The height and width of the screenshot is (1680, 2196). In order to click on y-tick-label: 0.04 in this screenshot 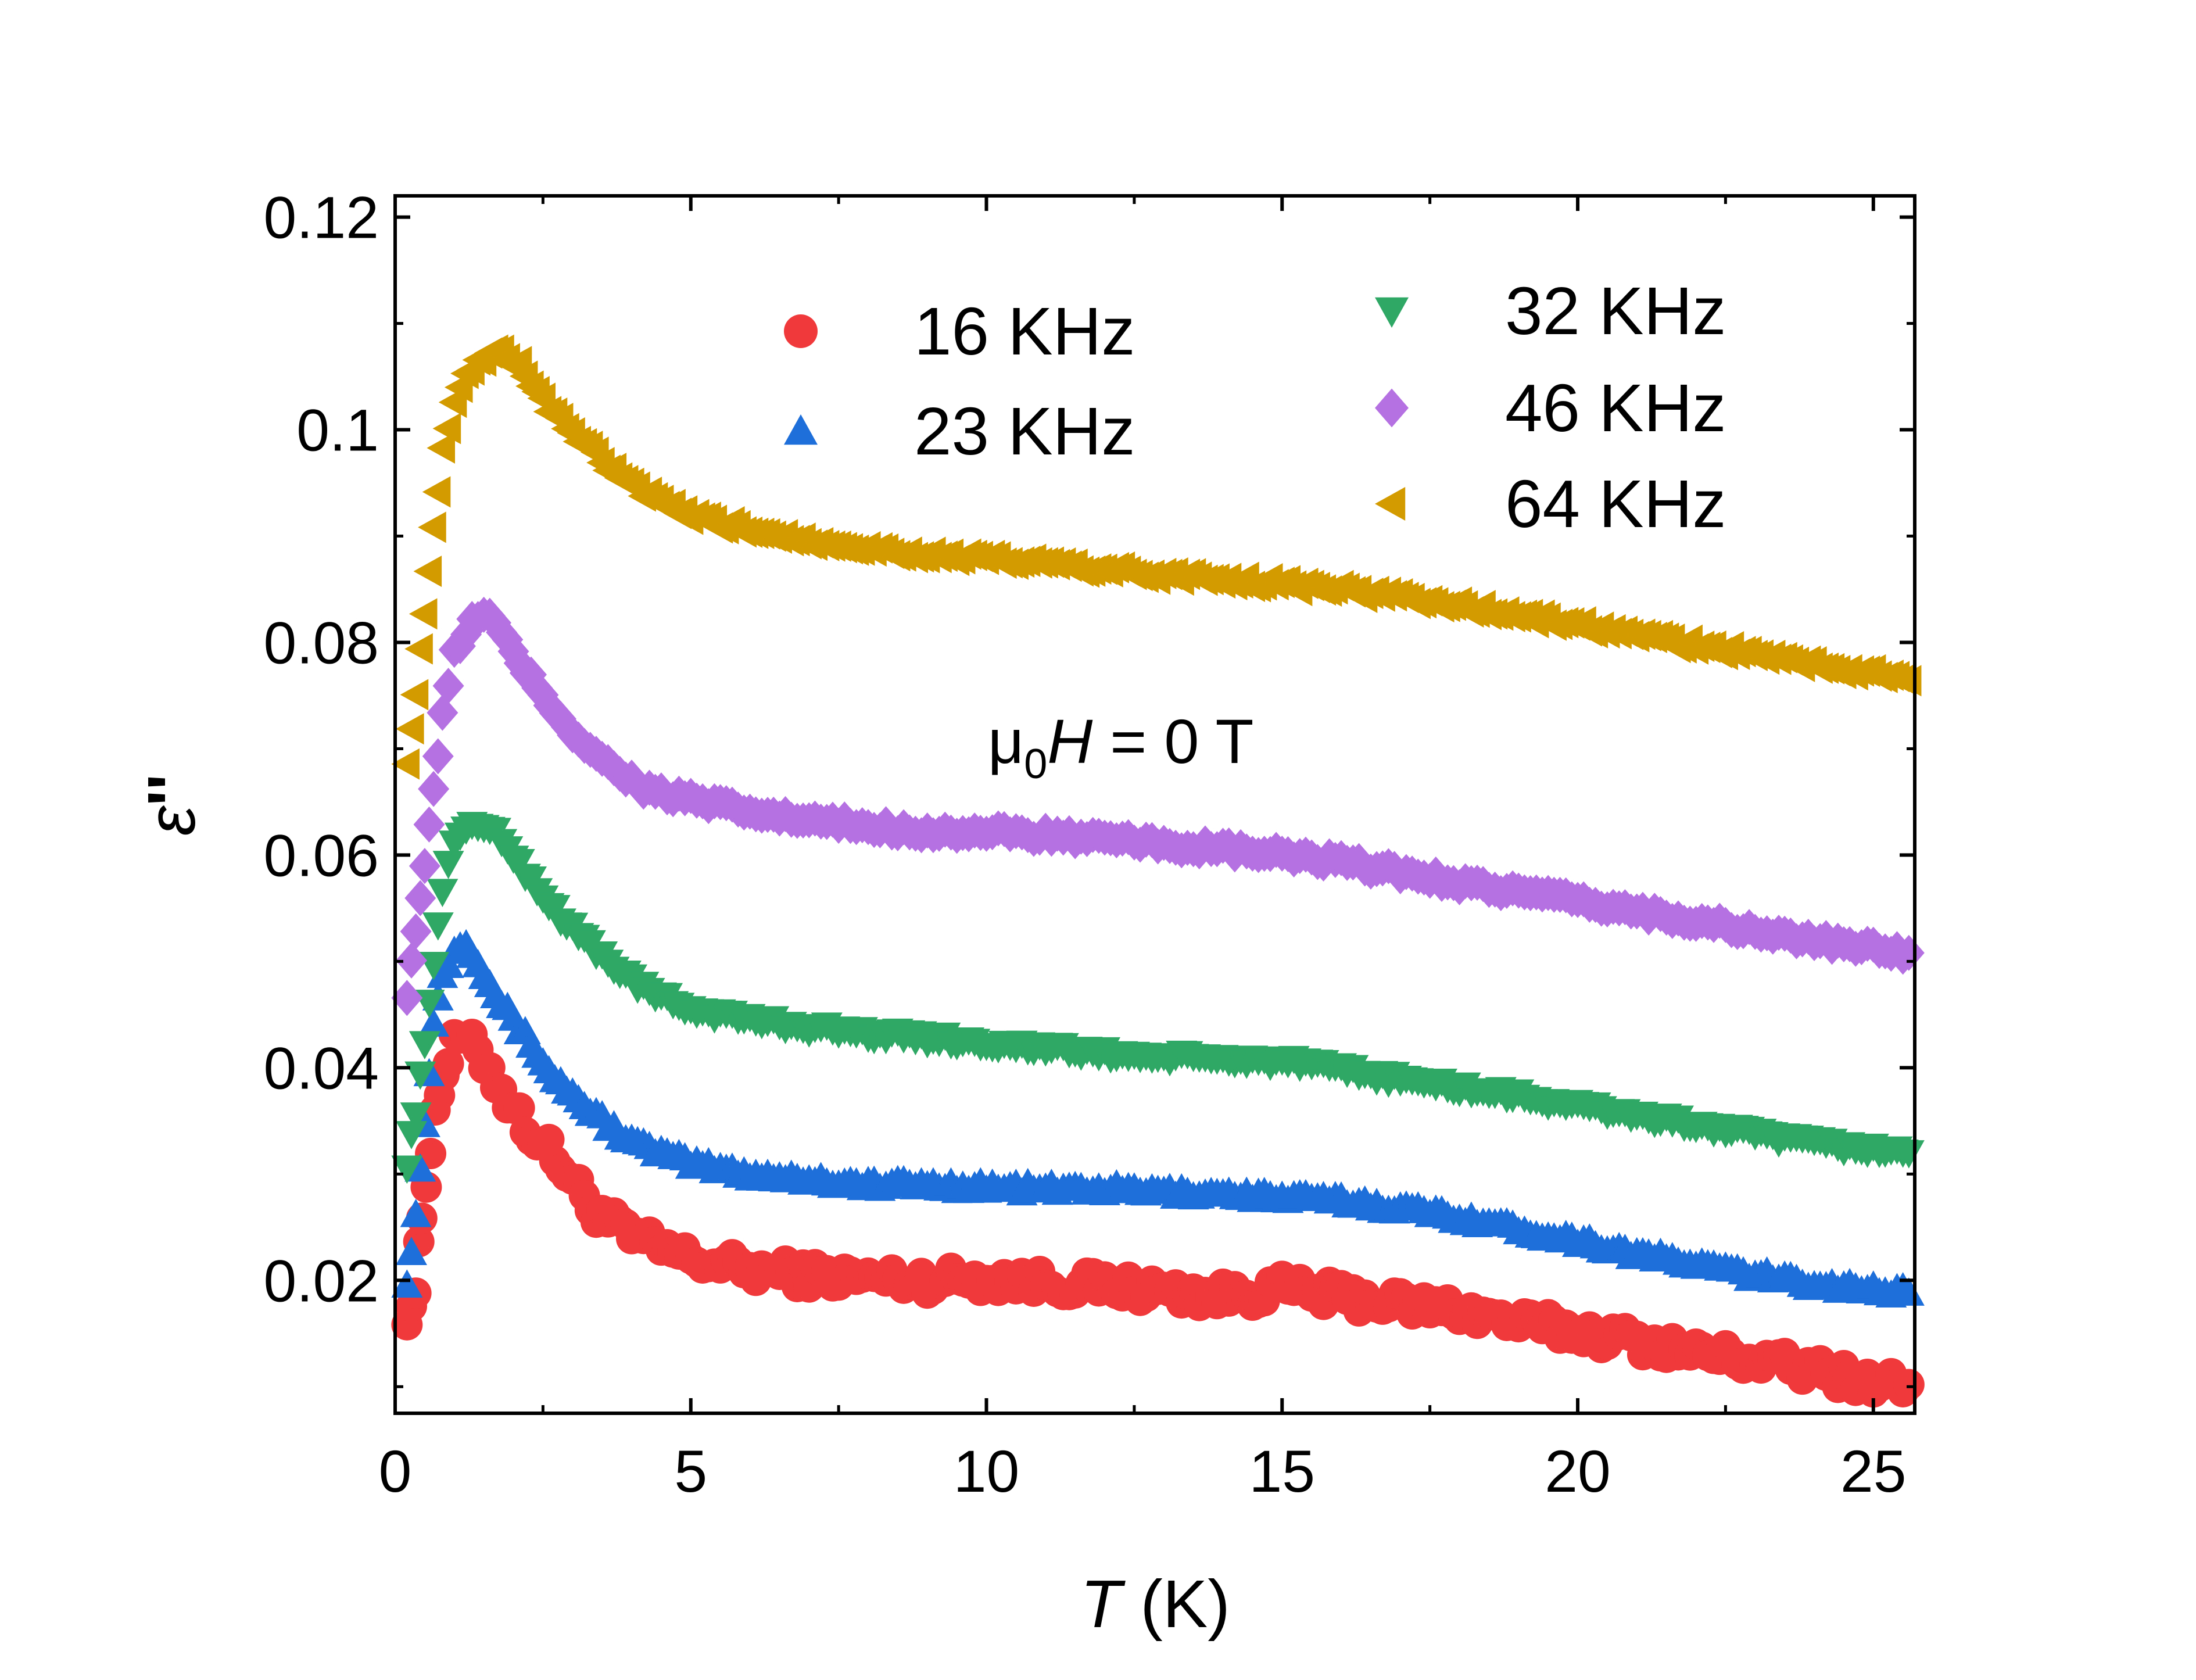, I will do `click(321, 1068)`.